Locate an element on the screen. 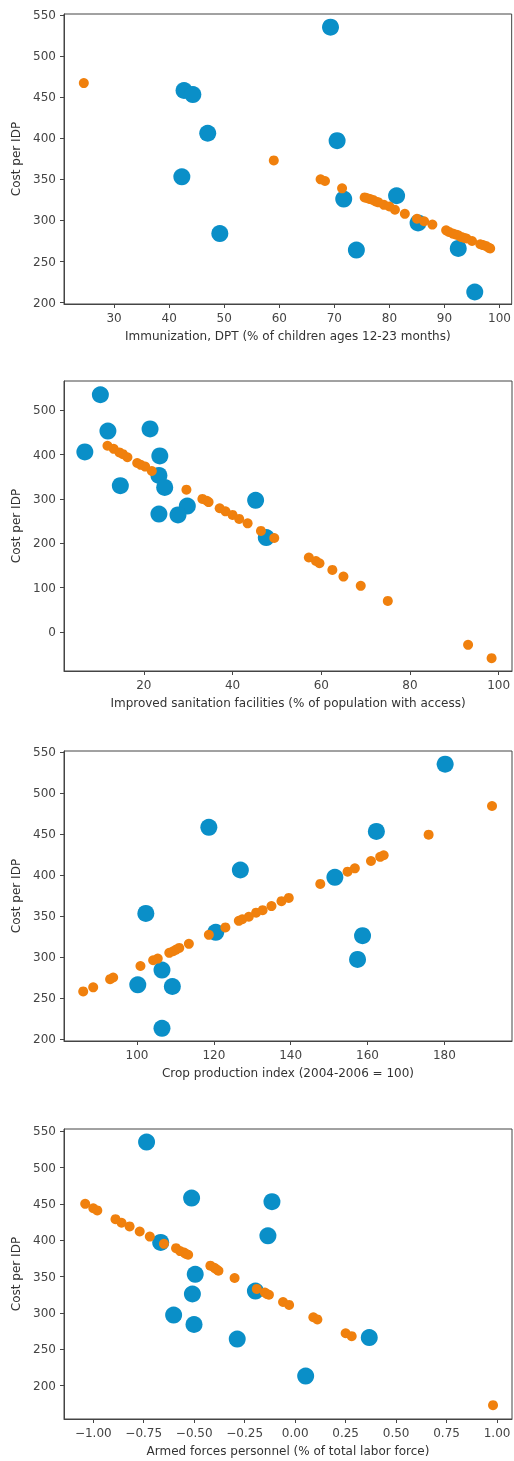 This screenshot has height=1461, width=514. x-tick-label: 160 is located at coordinates (367, 1055).